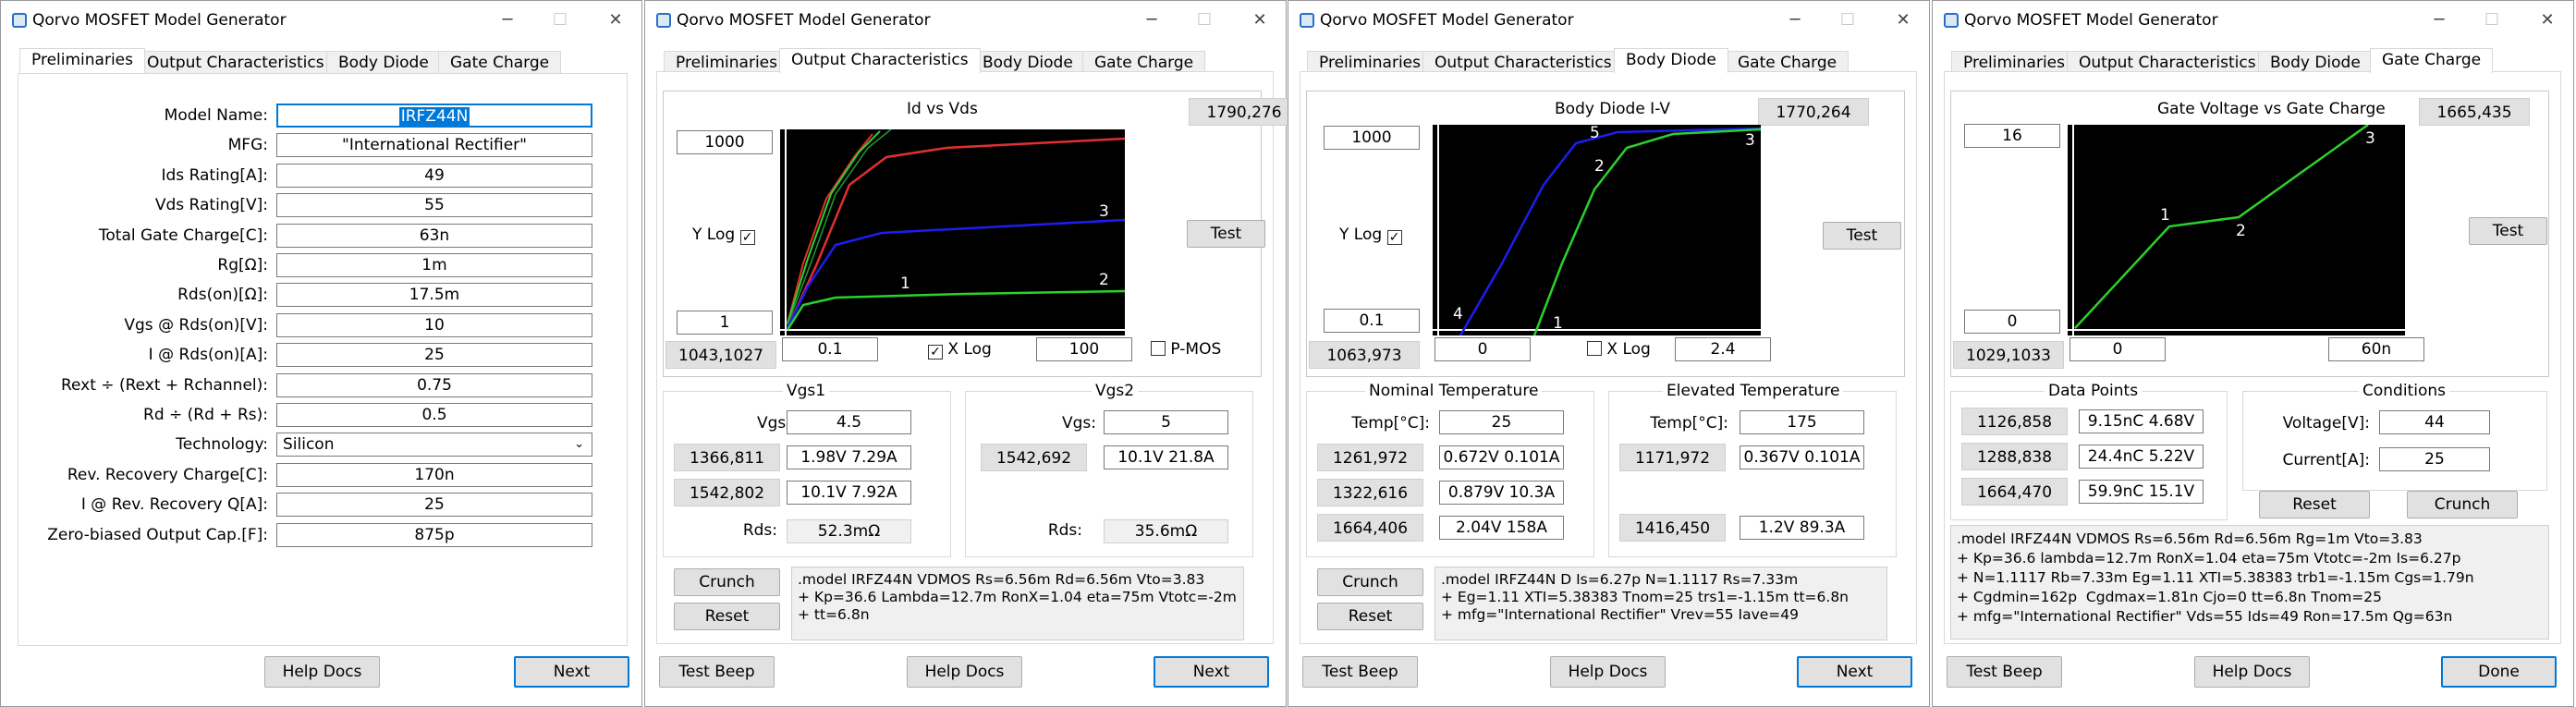 The width and height of the screenshot is (2576, 707). I want to click on nominal-point1-value: 0.672V 0.101A, so click(1501, 457).